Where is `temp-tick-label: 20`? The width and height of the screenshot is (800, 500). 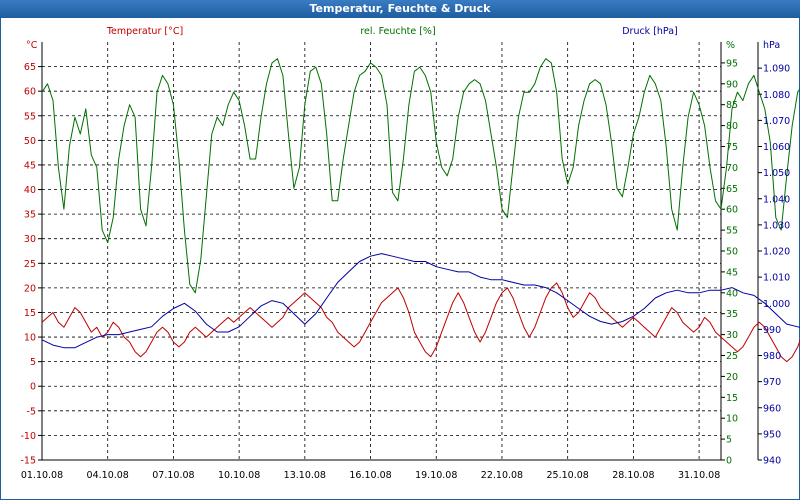
temp-tick-label: 20 is located at coordinates (30, 288).